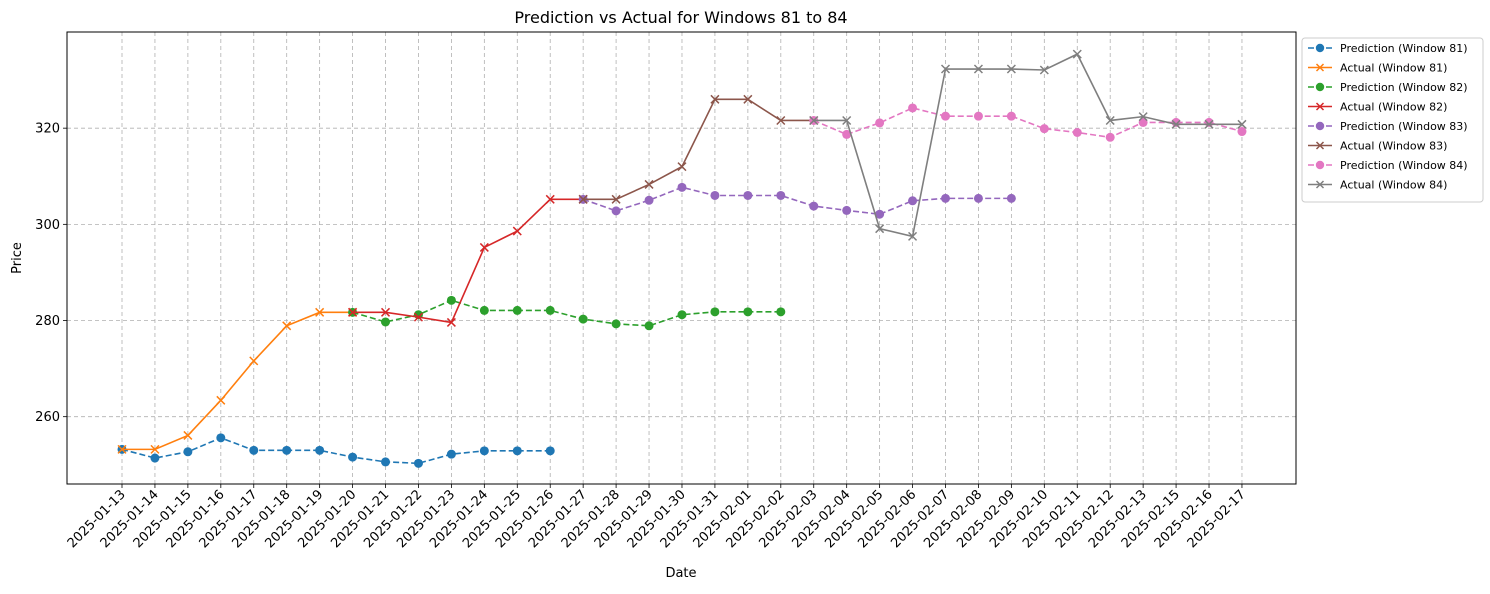 The height and width of the screenshot is (594, 1490). What do you see at coordinates (47, 225) in the screenshot?
I see `y-tick-label: 300` at bounding box center [47, 225].